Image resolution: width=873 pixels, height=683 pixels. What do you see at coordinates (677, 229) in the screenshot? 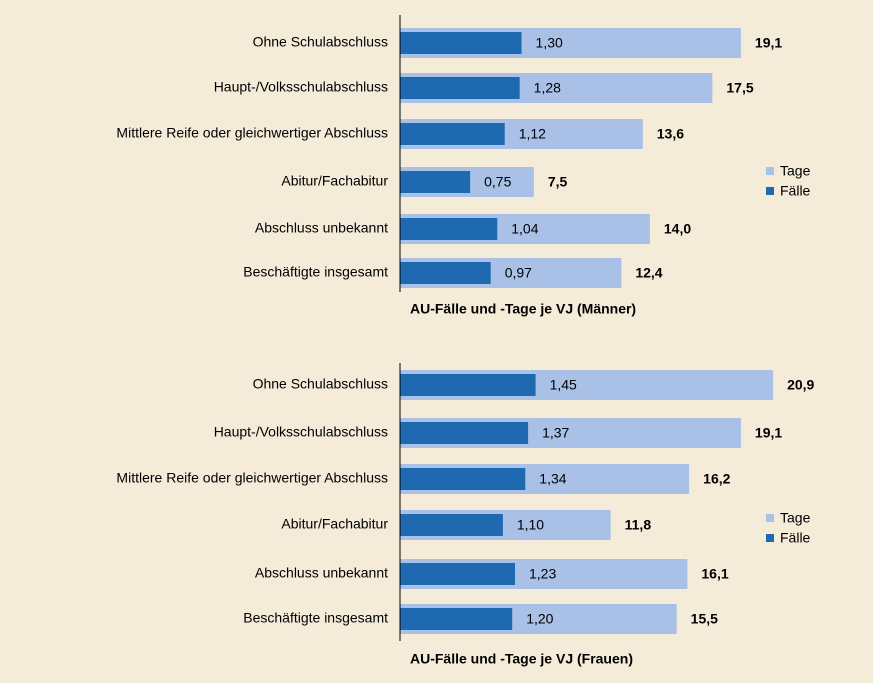
I see `value-label: 14,0` at bounding box center [677, 229].